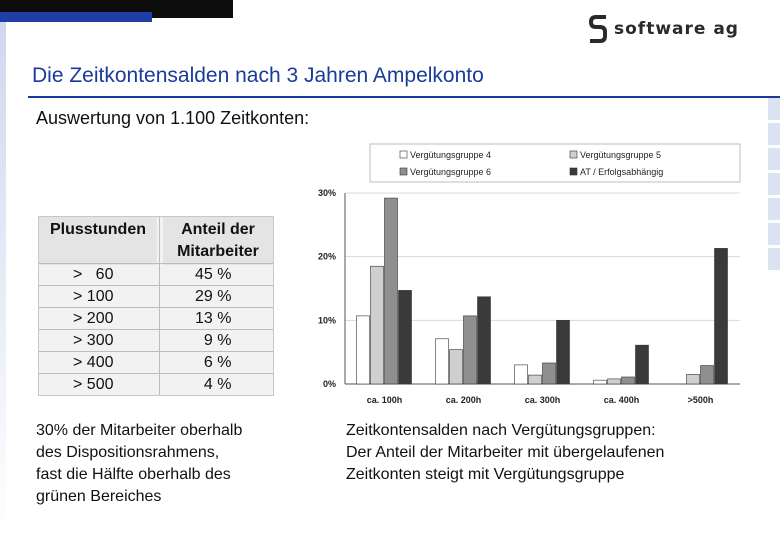  Describe the element at coordinates (173, 118) in the screenshot. I see `subtitle: Auswertung von 1.100 Zeitkonten:` at that location.